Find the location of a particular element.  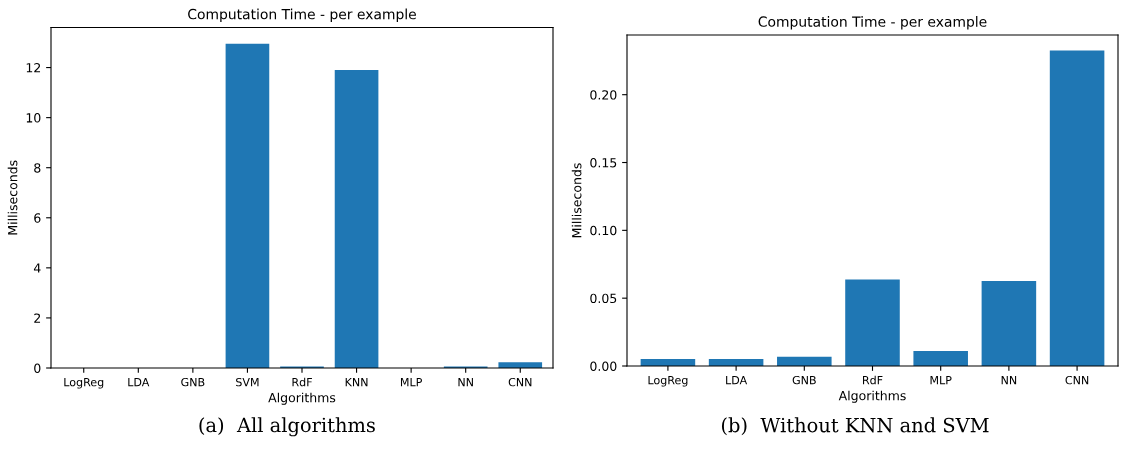

y-tick-label: 0.15 is located at coordinates (603, 162).